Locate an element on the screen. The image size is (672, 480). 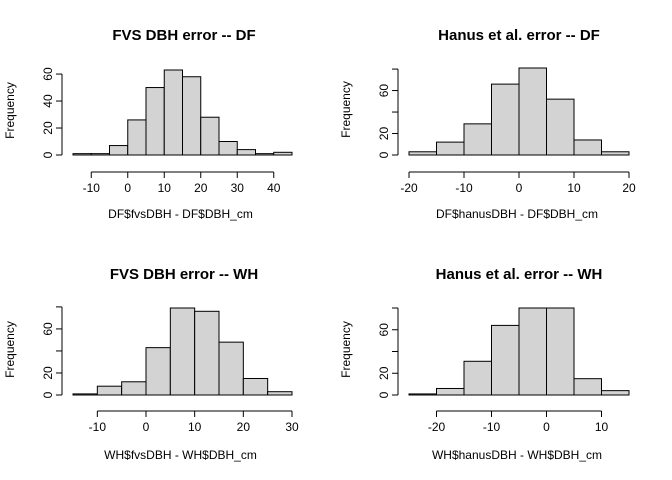
x-tick-label: 40 is located at coordinates (274, 188).